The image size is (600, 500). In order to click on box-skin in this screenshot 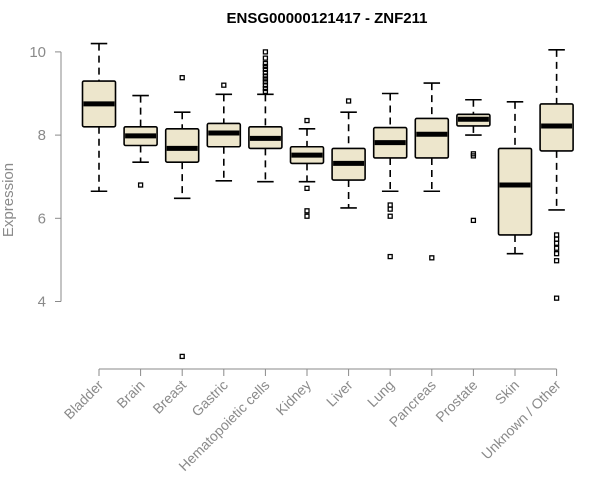, I will do `click(515, 178)`.